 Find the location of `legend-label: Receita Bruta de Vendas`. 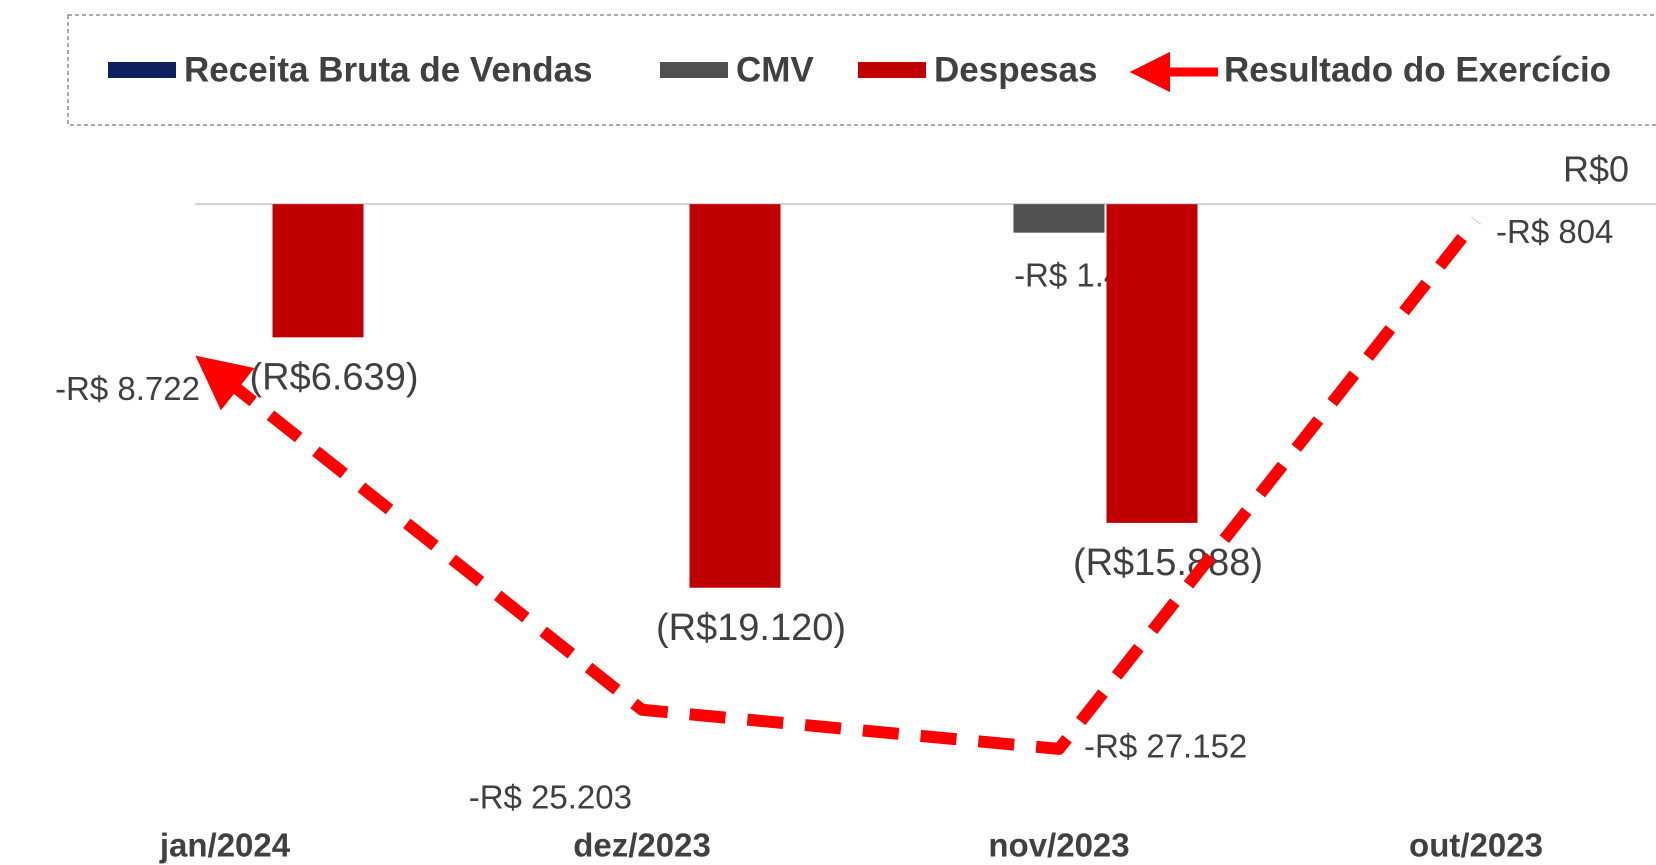

legend-label: Receita Bruta de Vendas is located at coordinates (388, 69).